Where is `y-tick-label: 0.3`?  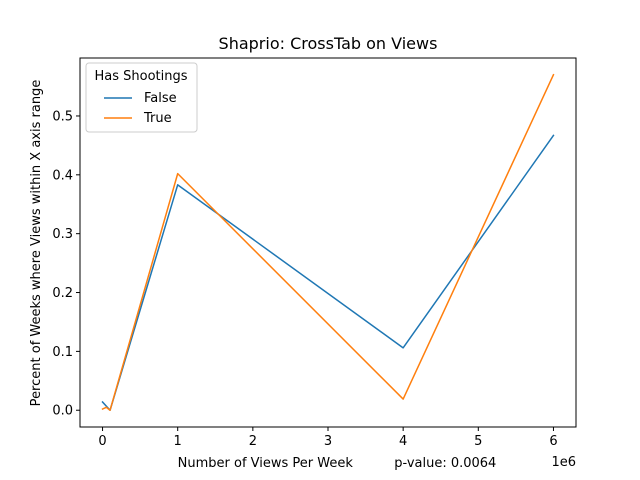
y-tick-label: 0.3 is located at coordinates (62, 234).